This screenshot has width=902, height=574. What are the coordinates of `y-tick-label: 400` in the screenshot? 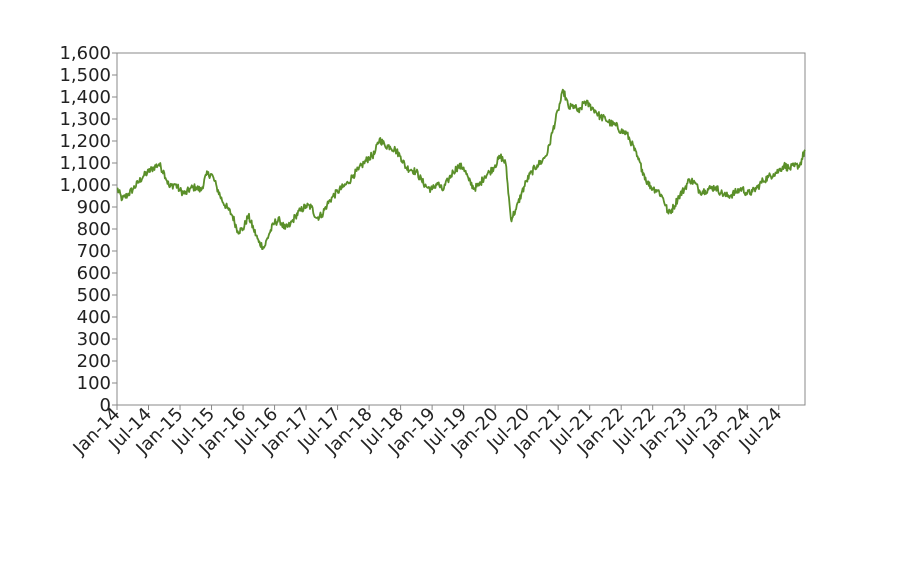 It's located at (94, 317).